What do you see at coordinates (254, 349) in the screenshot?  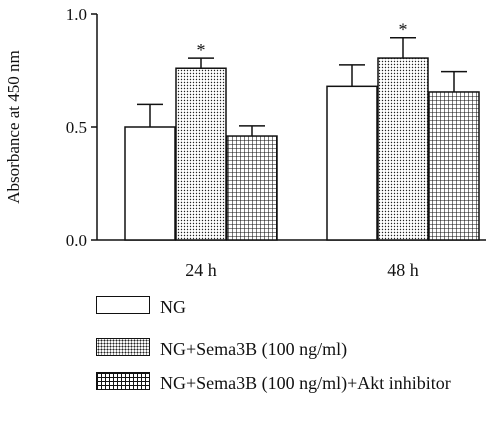 I see `legend-label-sema3b: NG+Sema3B (100 ng/ml)` at bounding box center [254, 349].